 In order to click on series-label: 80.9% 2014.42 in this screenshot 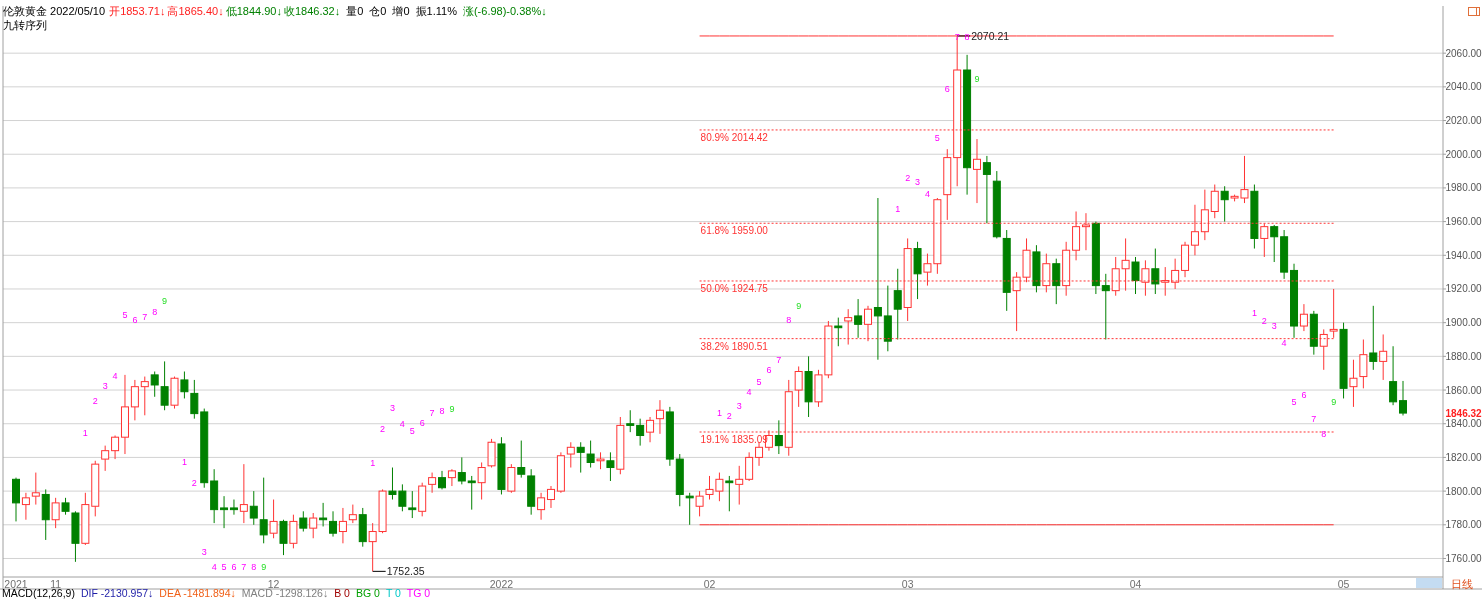, I will do `click(734, 137)`.